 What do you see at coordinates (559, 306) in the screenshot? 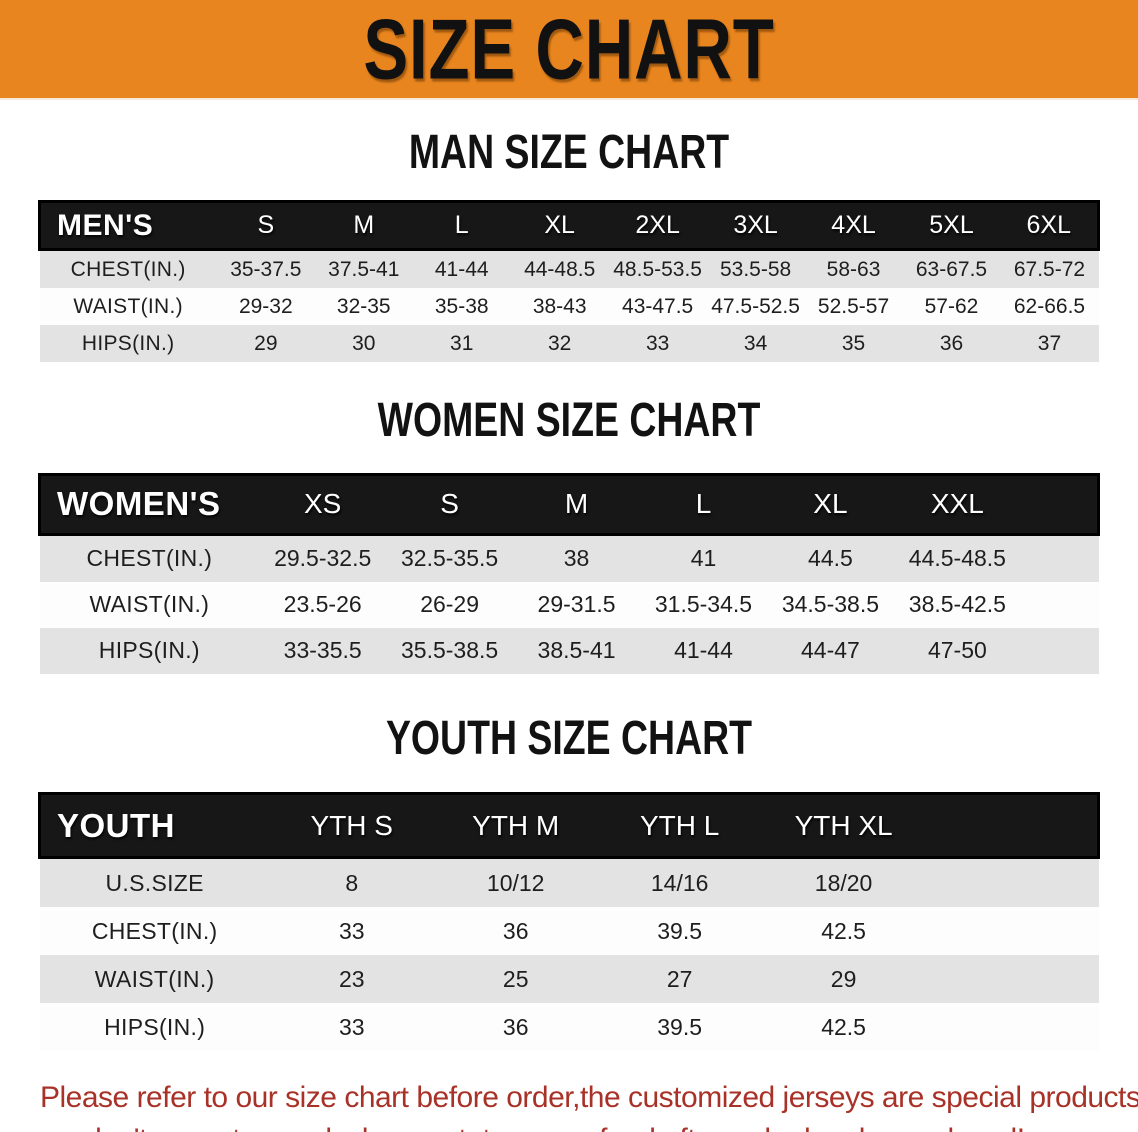
I see `value-cell: 38-43` at bounding box center [559, 306].